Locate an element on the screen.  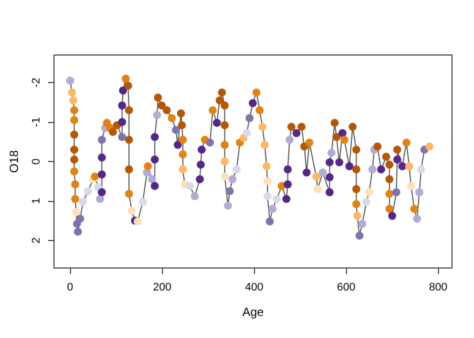
x-axis-title: Age is located at coordinates (253, 312).